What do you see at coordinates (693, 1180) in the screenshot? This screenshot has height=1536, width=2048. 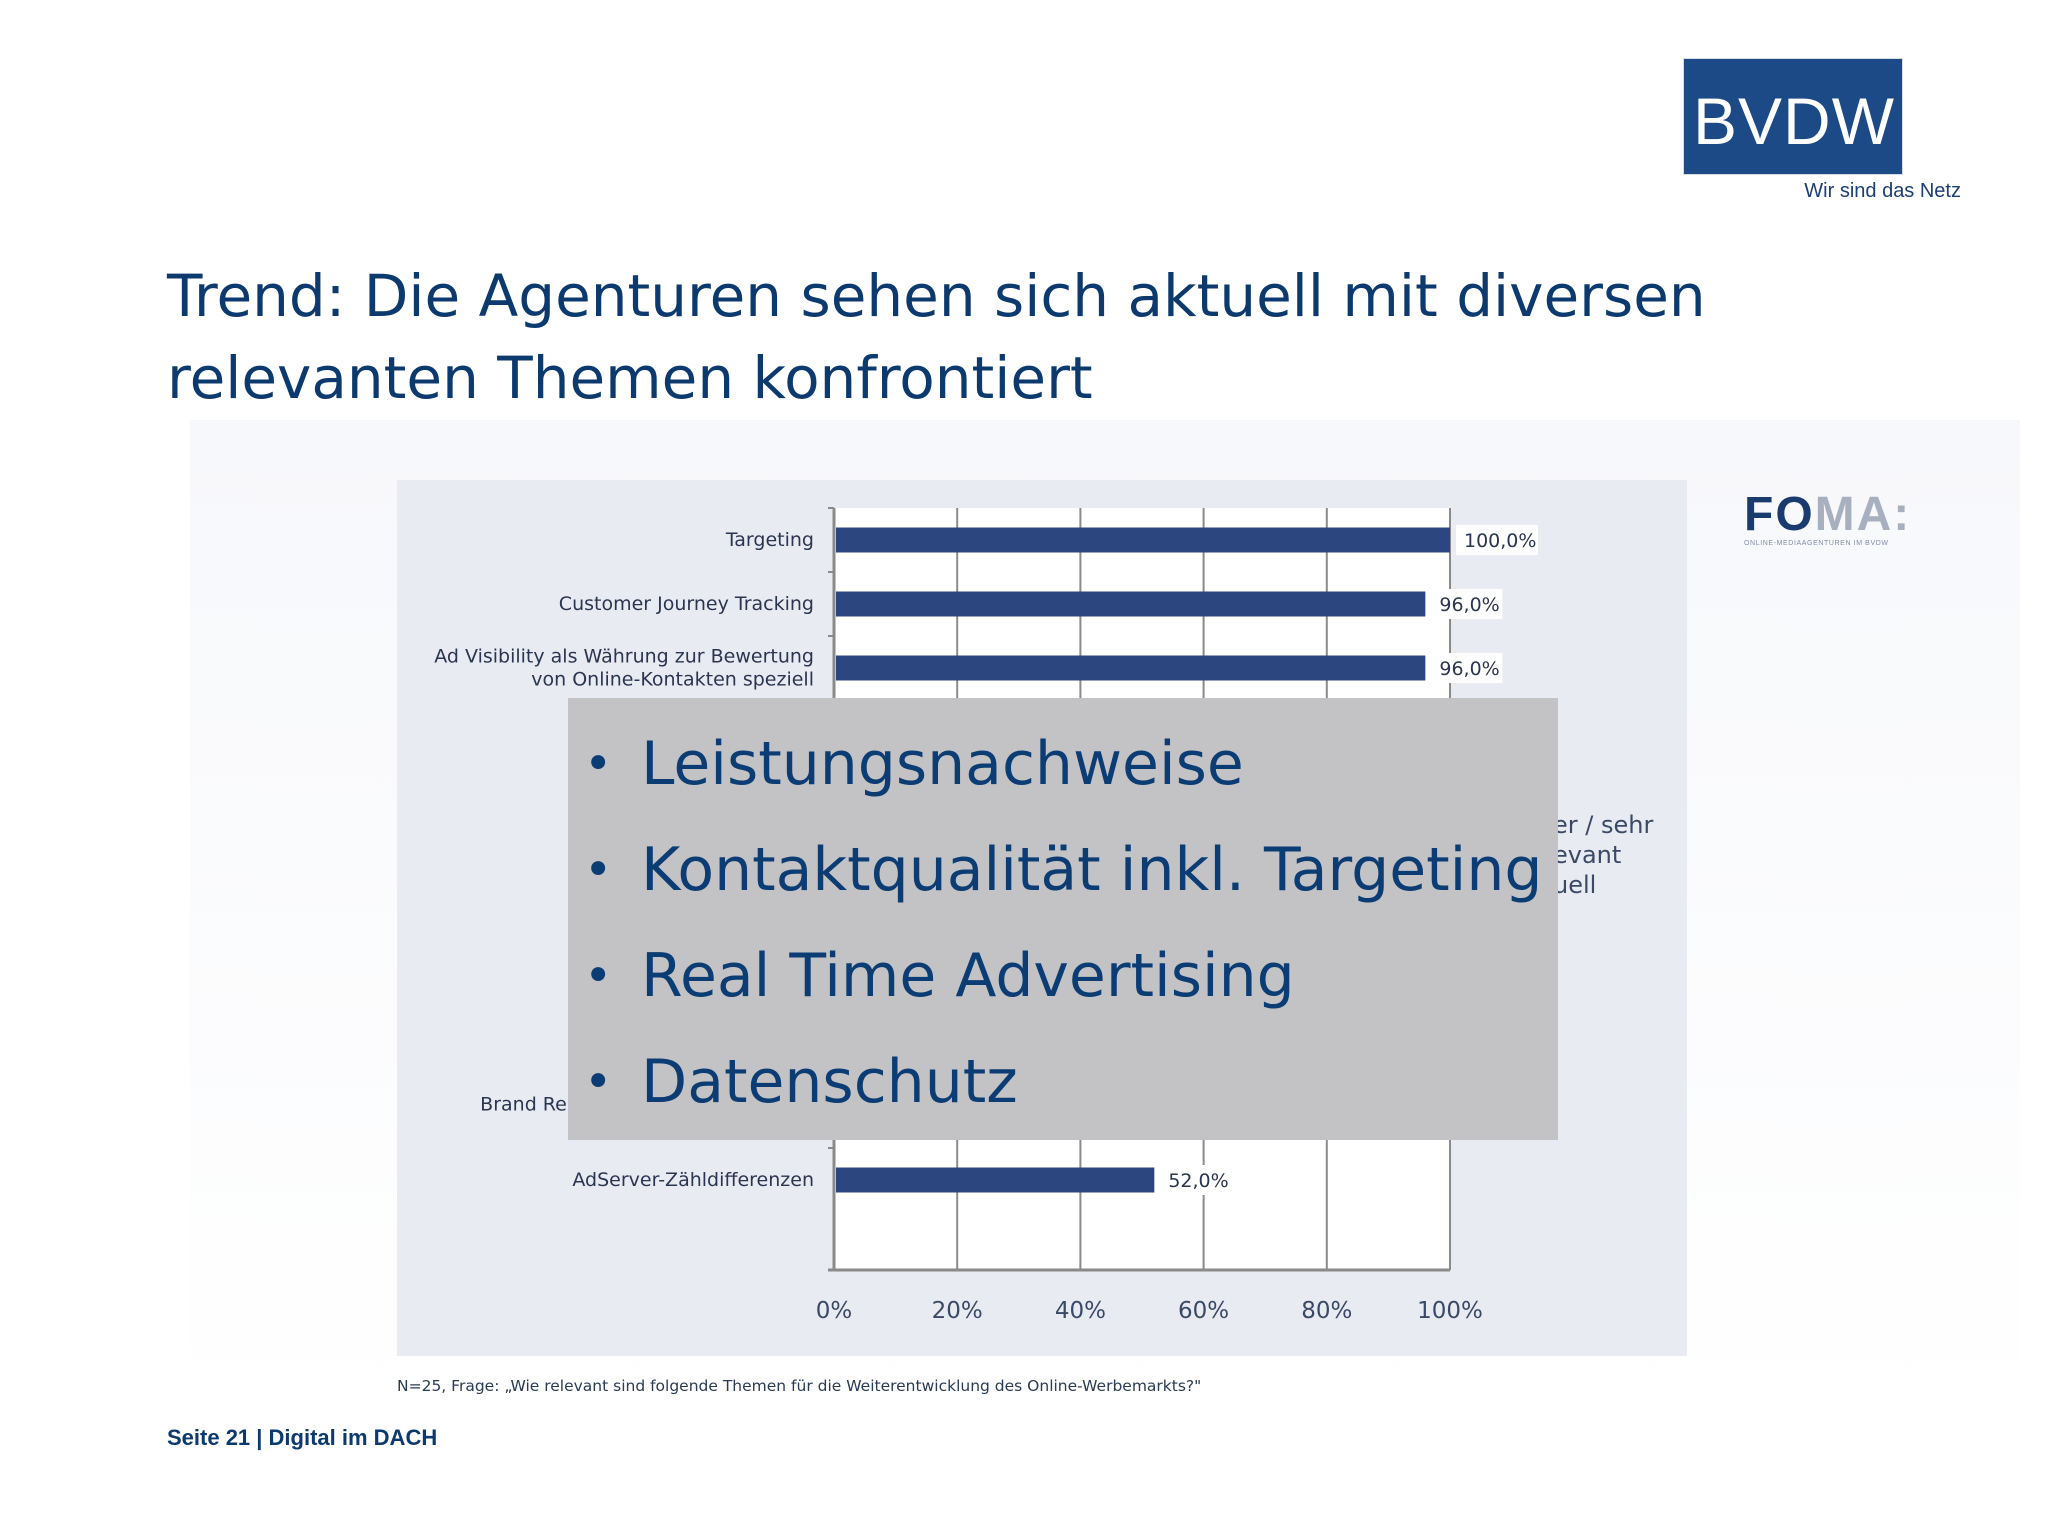 I see `category-label: AdServer-Zähldifferenzen` at bounding box center [693, 1180].